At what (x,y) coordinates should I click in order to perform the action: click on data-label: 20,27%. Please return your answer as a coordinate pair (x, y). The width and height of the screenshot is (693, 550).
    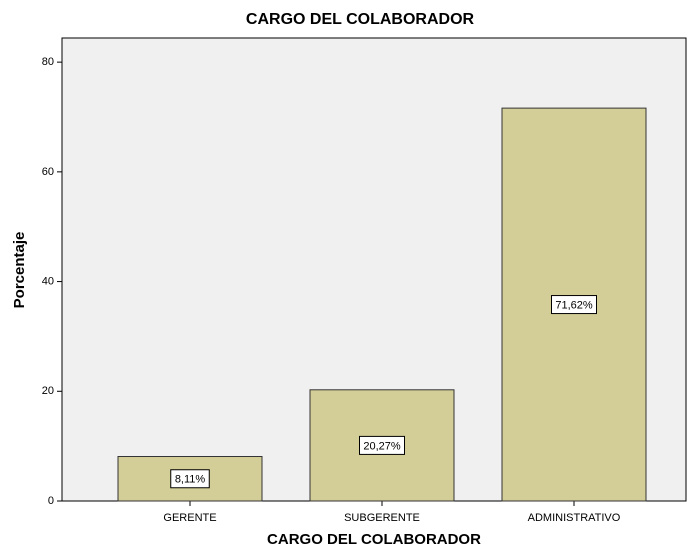
    Looking at the image, I should click on (382, 446).